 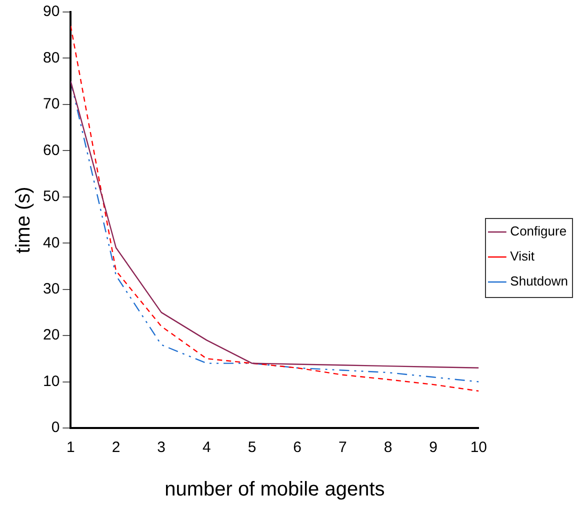 What do you see at coordinates (51, 381) in the screenshot?
I see `y-tick-label: 10` at bounding box center [51, 381].